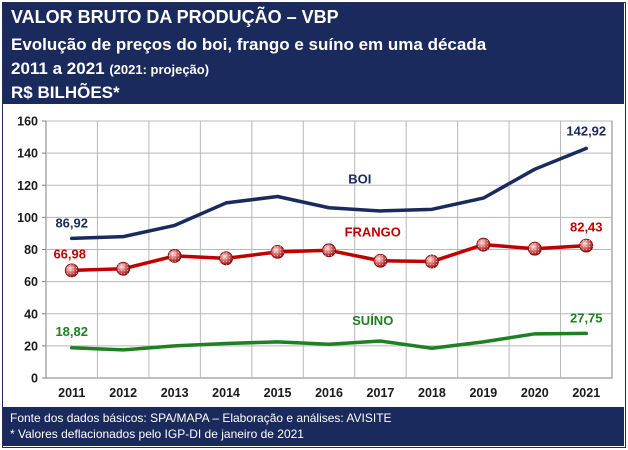  What do you see at coordinates (373, 232) in the screenshot?
I see `series-name-frango: FRANGO` at bounding box center [373, 232].